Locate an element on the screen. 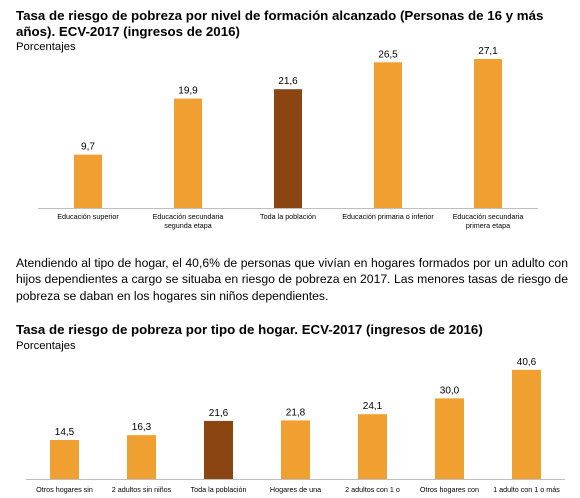 This screenshot has height=498, width=580. chart2-category-label-1: 2 adultos sin niños is located at coordinates (142, 489).